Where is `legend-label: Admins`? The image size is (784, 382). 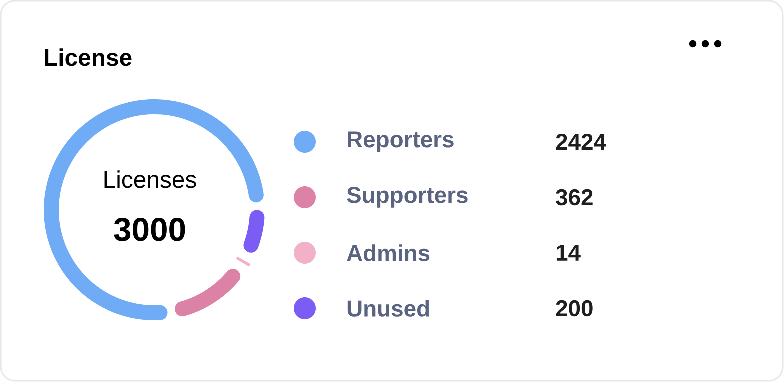
legend-label: Admins is located at coordinates (388, 253).